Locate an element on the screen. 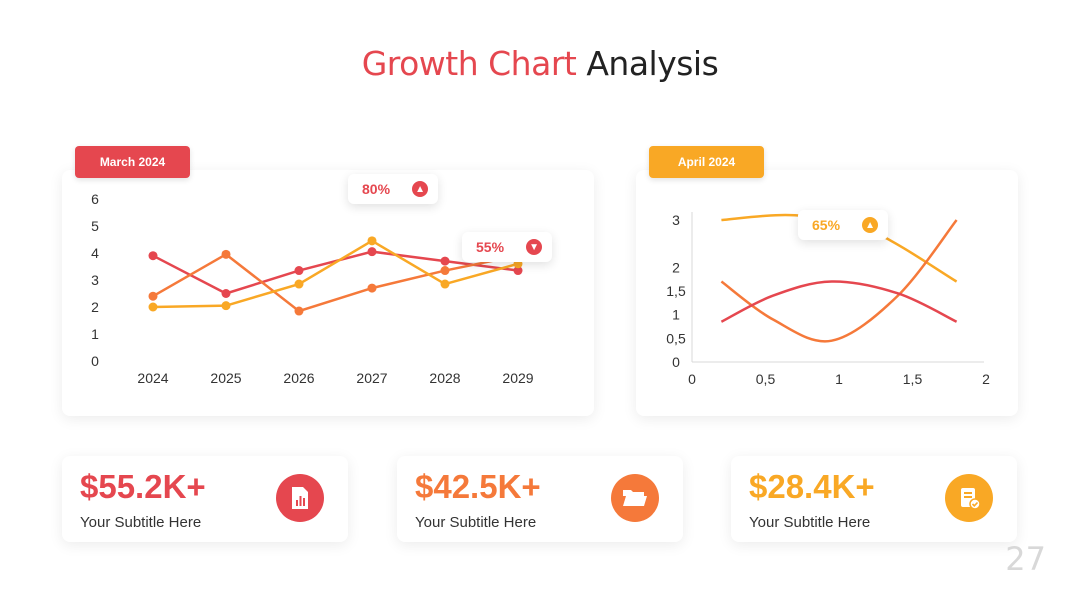 Image resolution: width=1080 pixels, height=608 pixels. stat-value: $28.4K+ is located at coordinates (812, 486).